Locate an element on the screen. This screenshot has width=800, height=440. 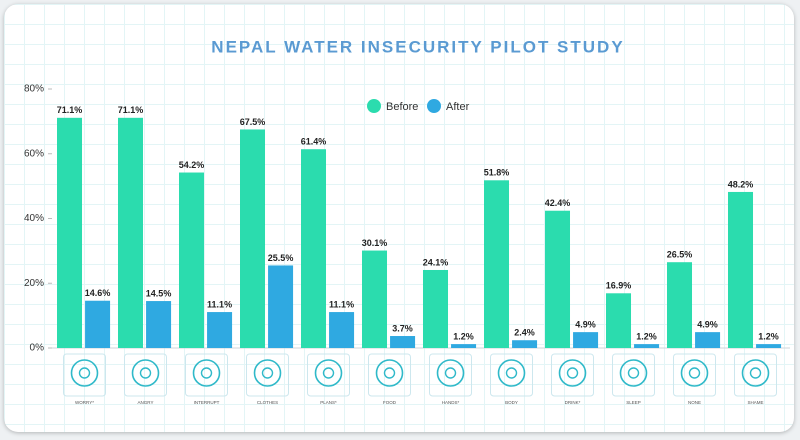
x-tick-label: WORRY* is located at coordinates (84, 402).